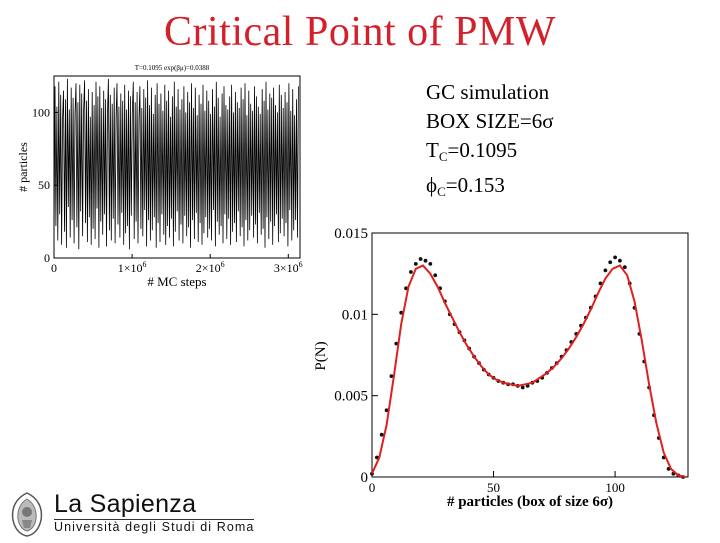 The image size is (720, 543). I want to click on info-line-critical-density: ϕC=0.153, so click(490, 188).